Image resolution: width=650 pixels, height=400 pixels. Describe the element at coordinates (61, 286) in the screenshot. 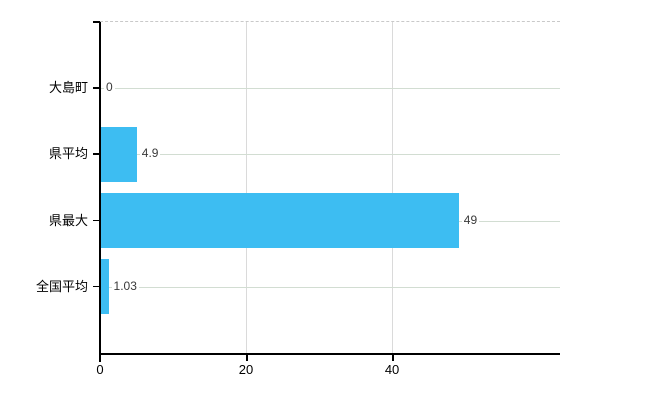

I see `y-axis-label: 全国平均` at that location.